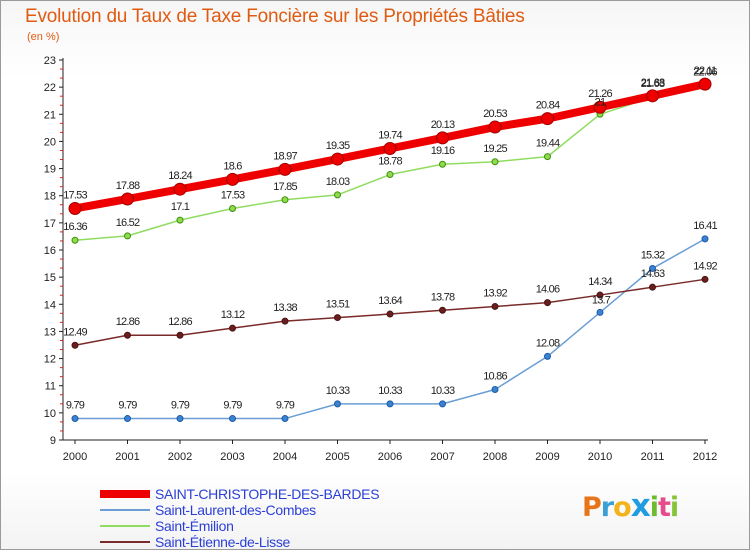 The image size is (750, 550). Describe the element at coordinates (607, 507) in the screenshot. I see `logo-letter: r` at that location.